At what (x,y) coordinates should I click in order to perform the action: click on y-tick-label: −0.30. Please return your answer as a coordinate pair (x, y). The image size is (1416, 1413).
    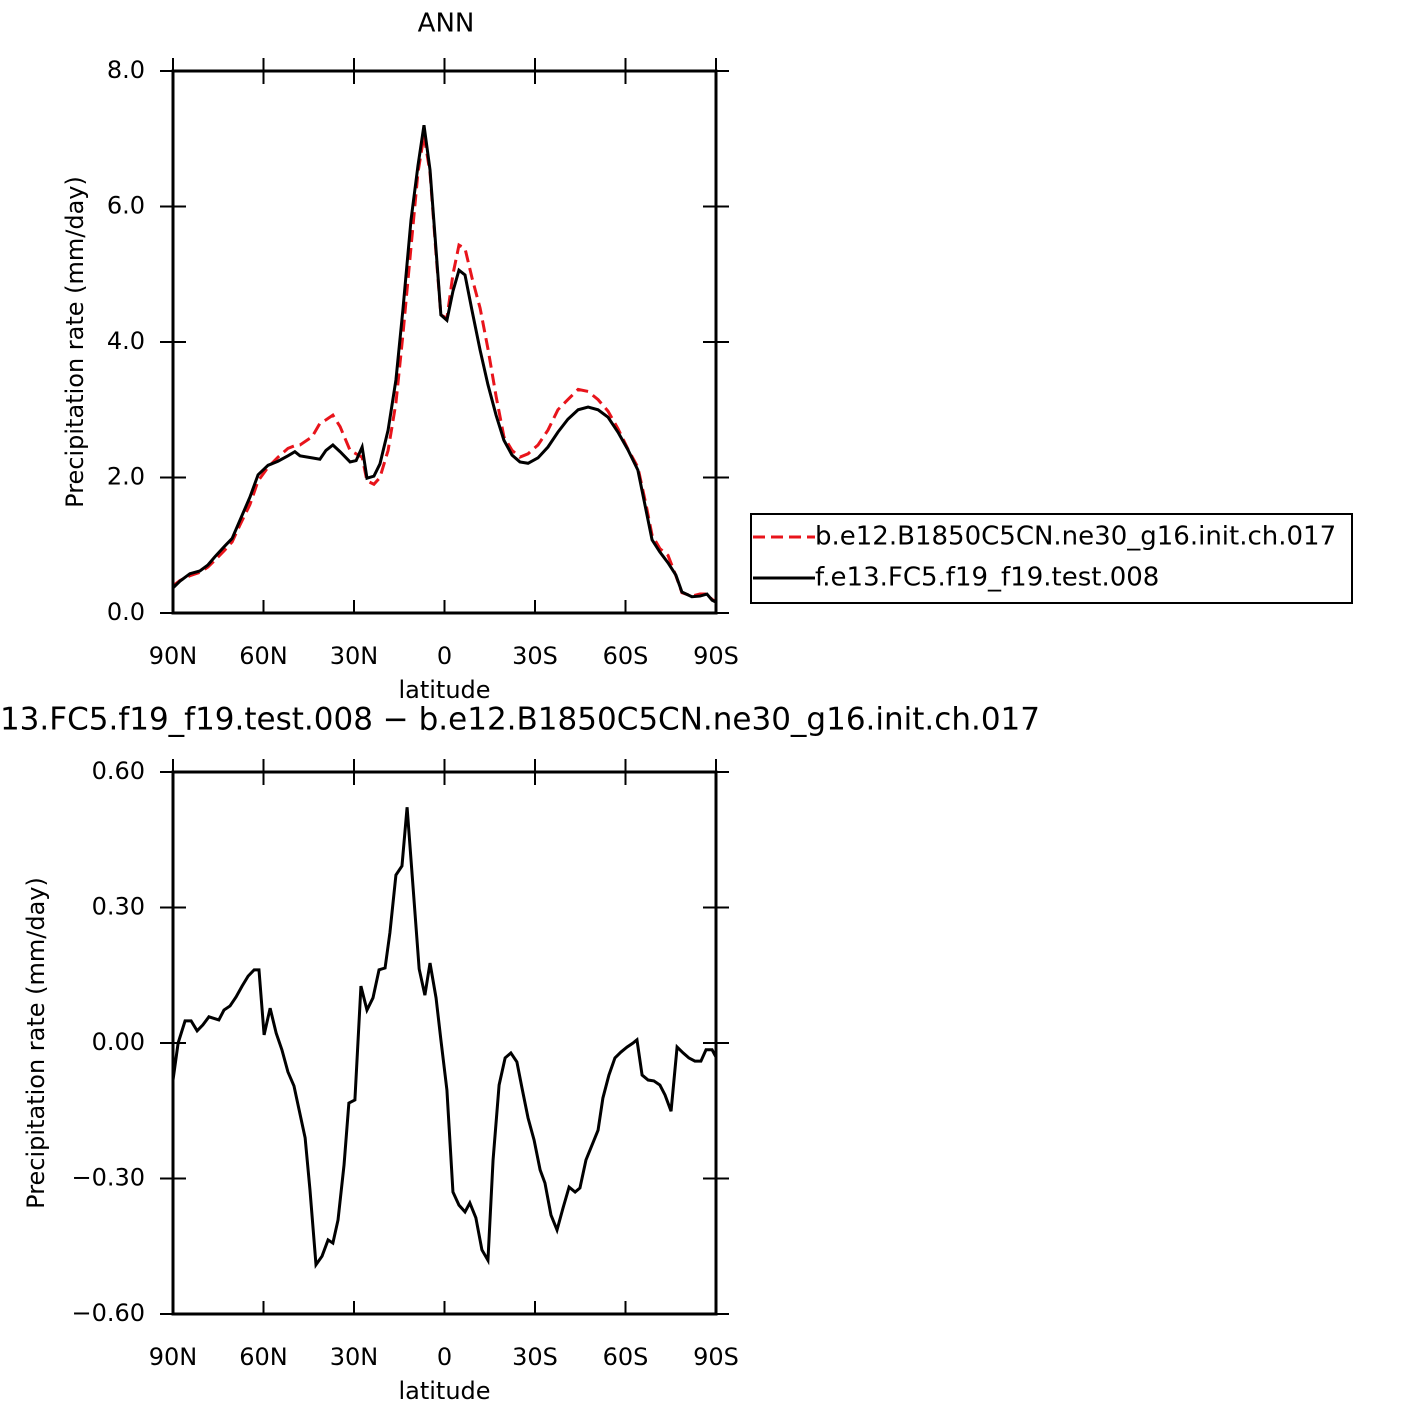
    Looking at the image, I should click on (108, 1178).